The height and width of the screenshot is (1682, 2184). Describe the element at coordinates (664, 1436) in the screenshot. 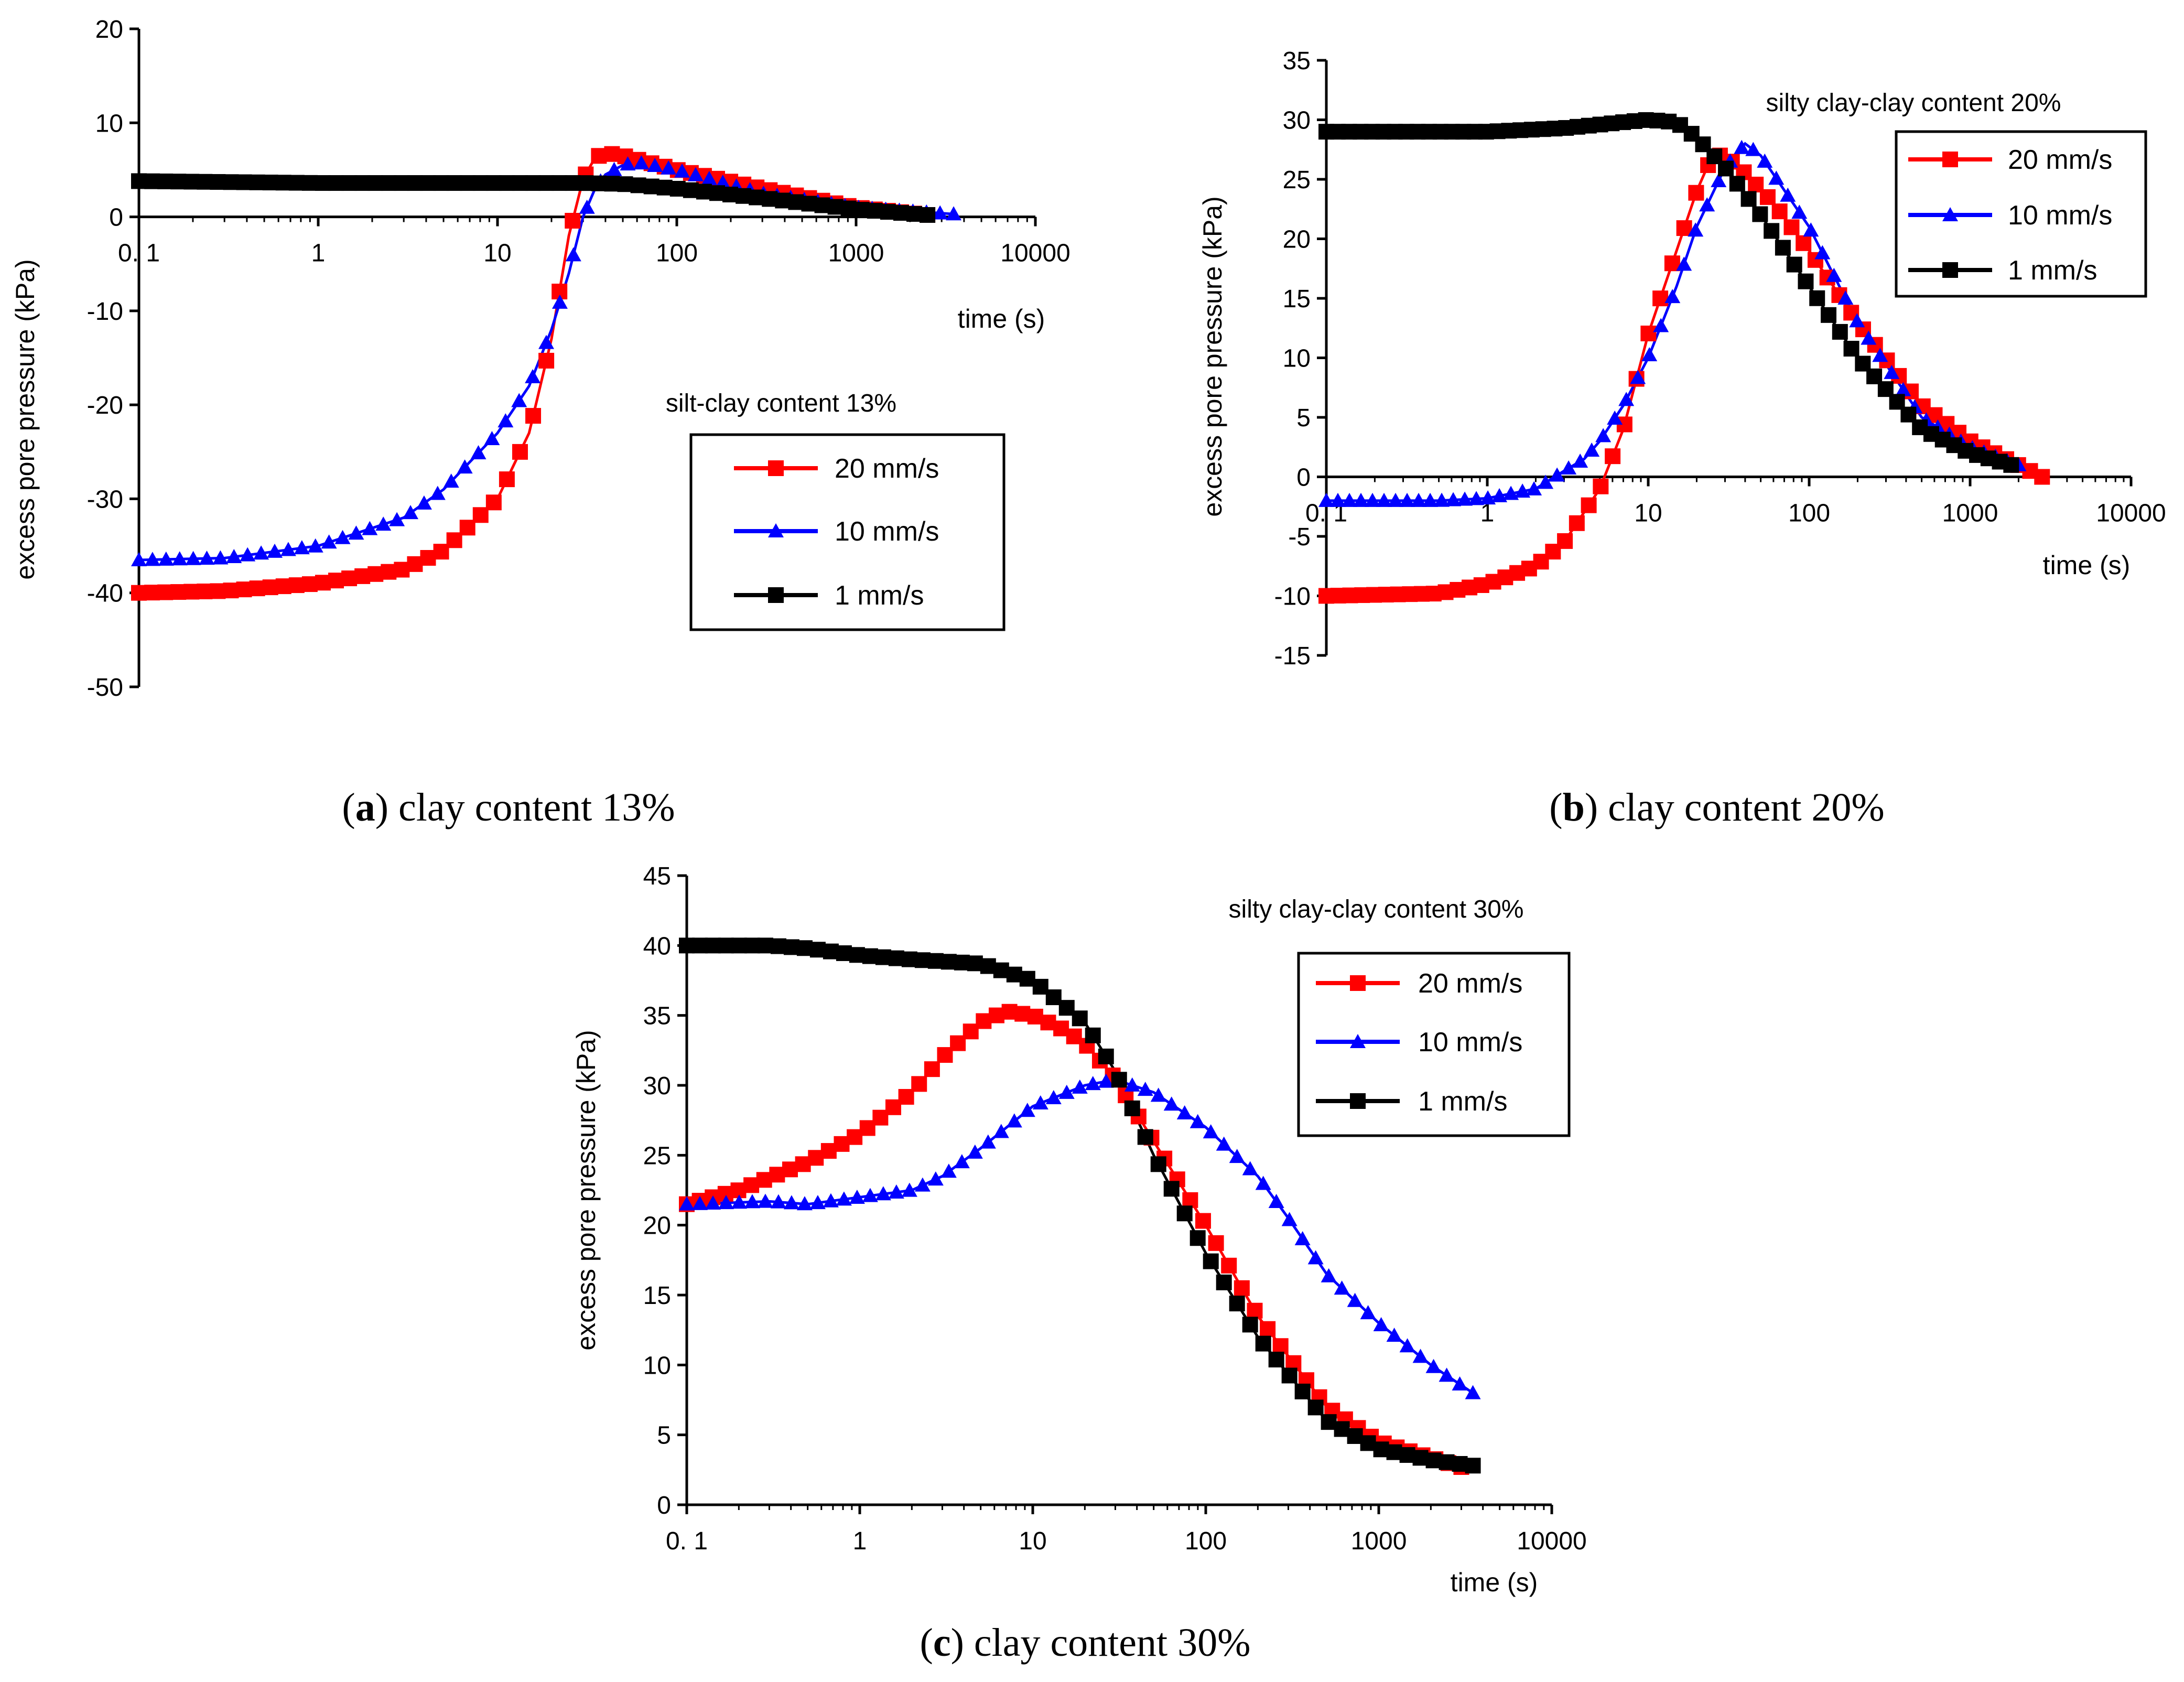

I see `chart-c-y-tick-label: 5` at that location.